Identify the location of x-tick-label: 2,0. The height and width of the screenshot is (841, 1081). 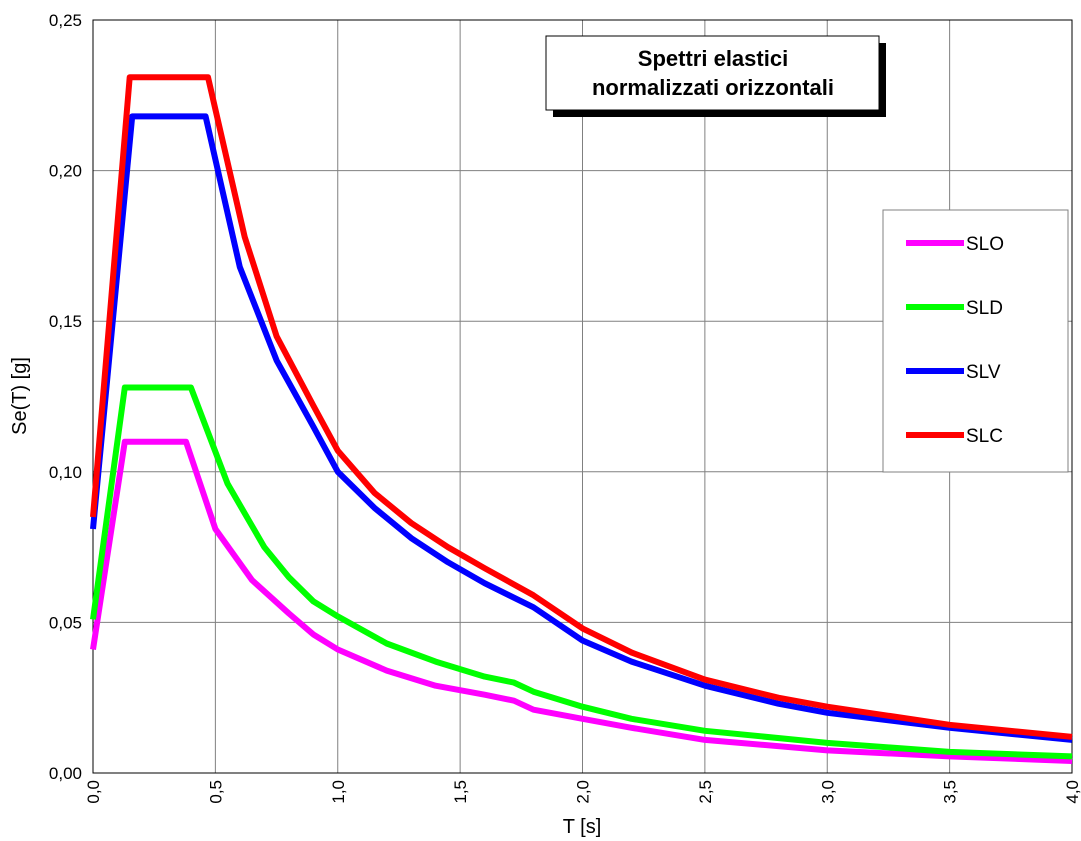
(583, 792).